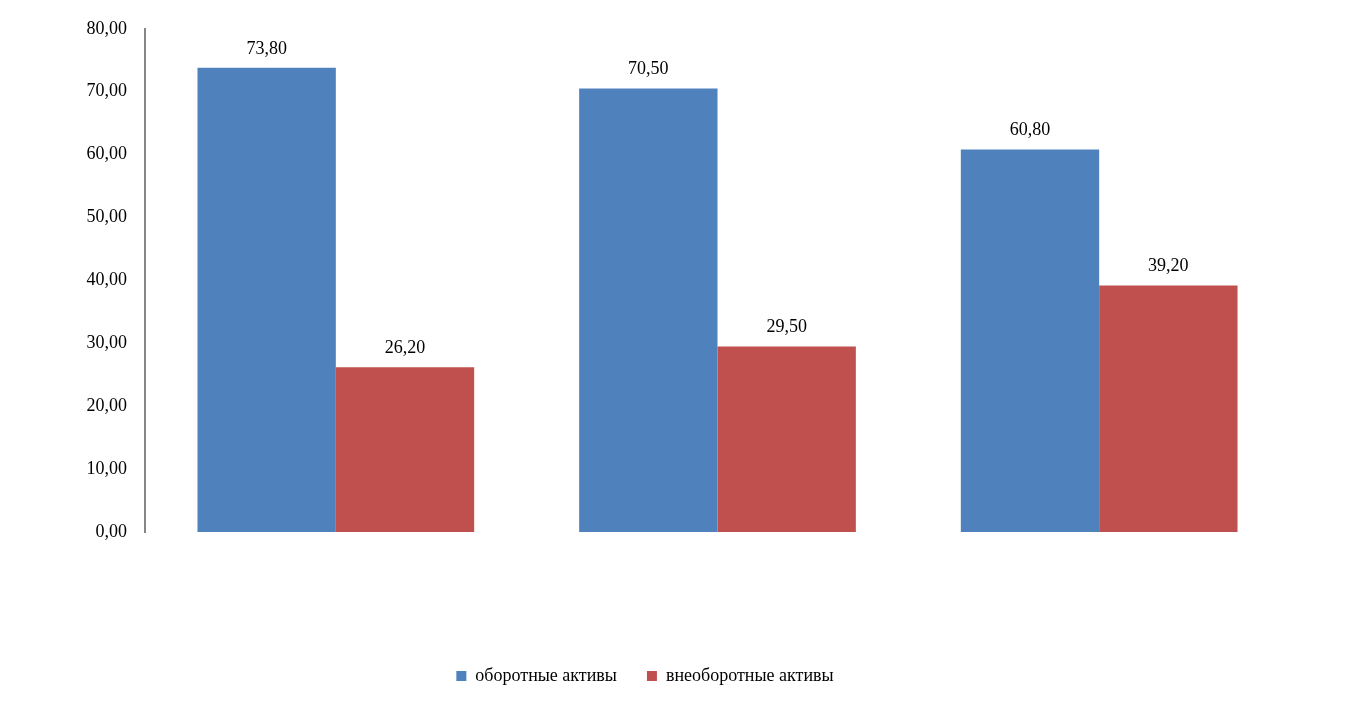 The width and height of the screenshot is (1350, 709). Describe the element at coordinates (106, 27) in the screenshot. I see `y-tick-label: 80,00` at that location.